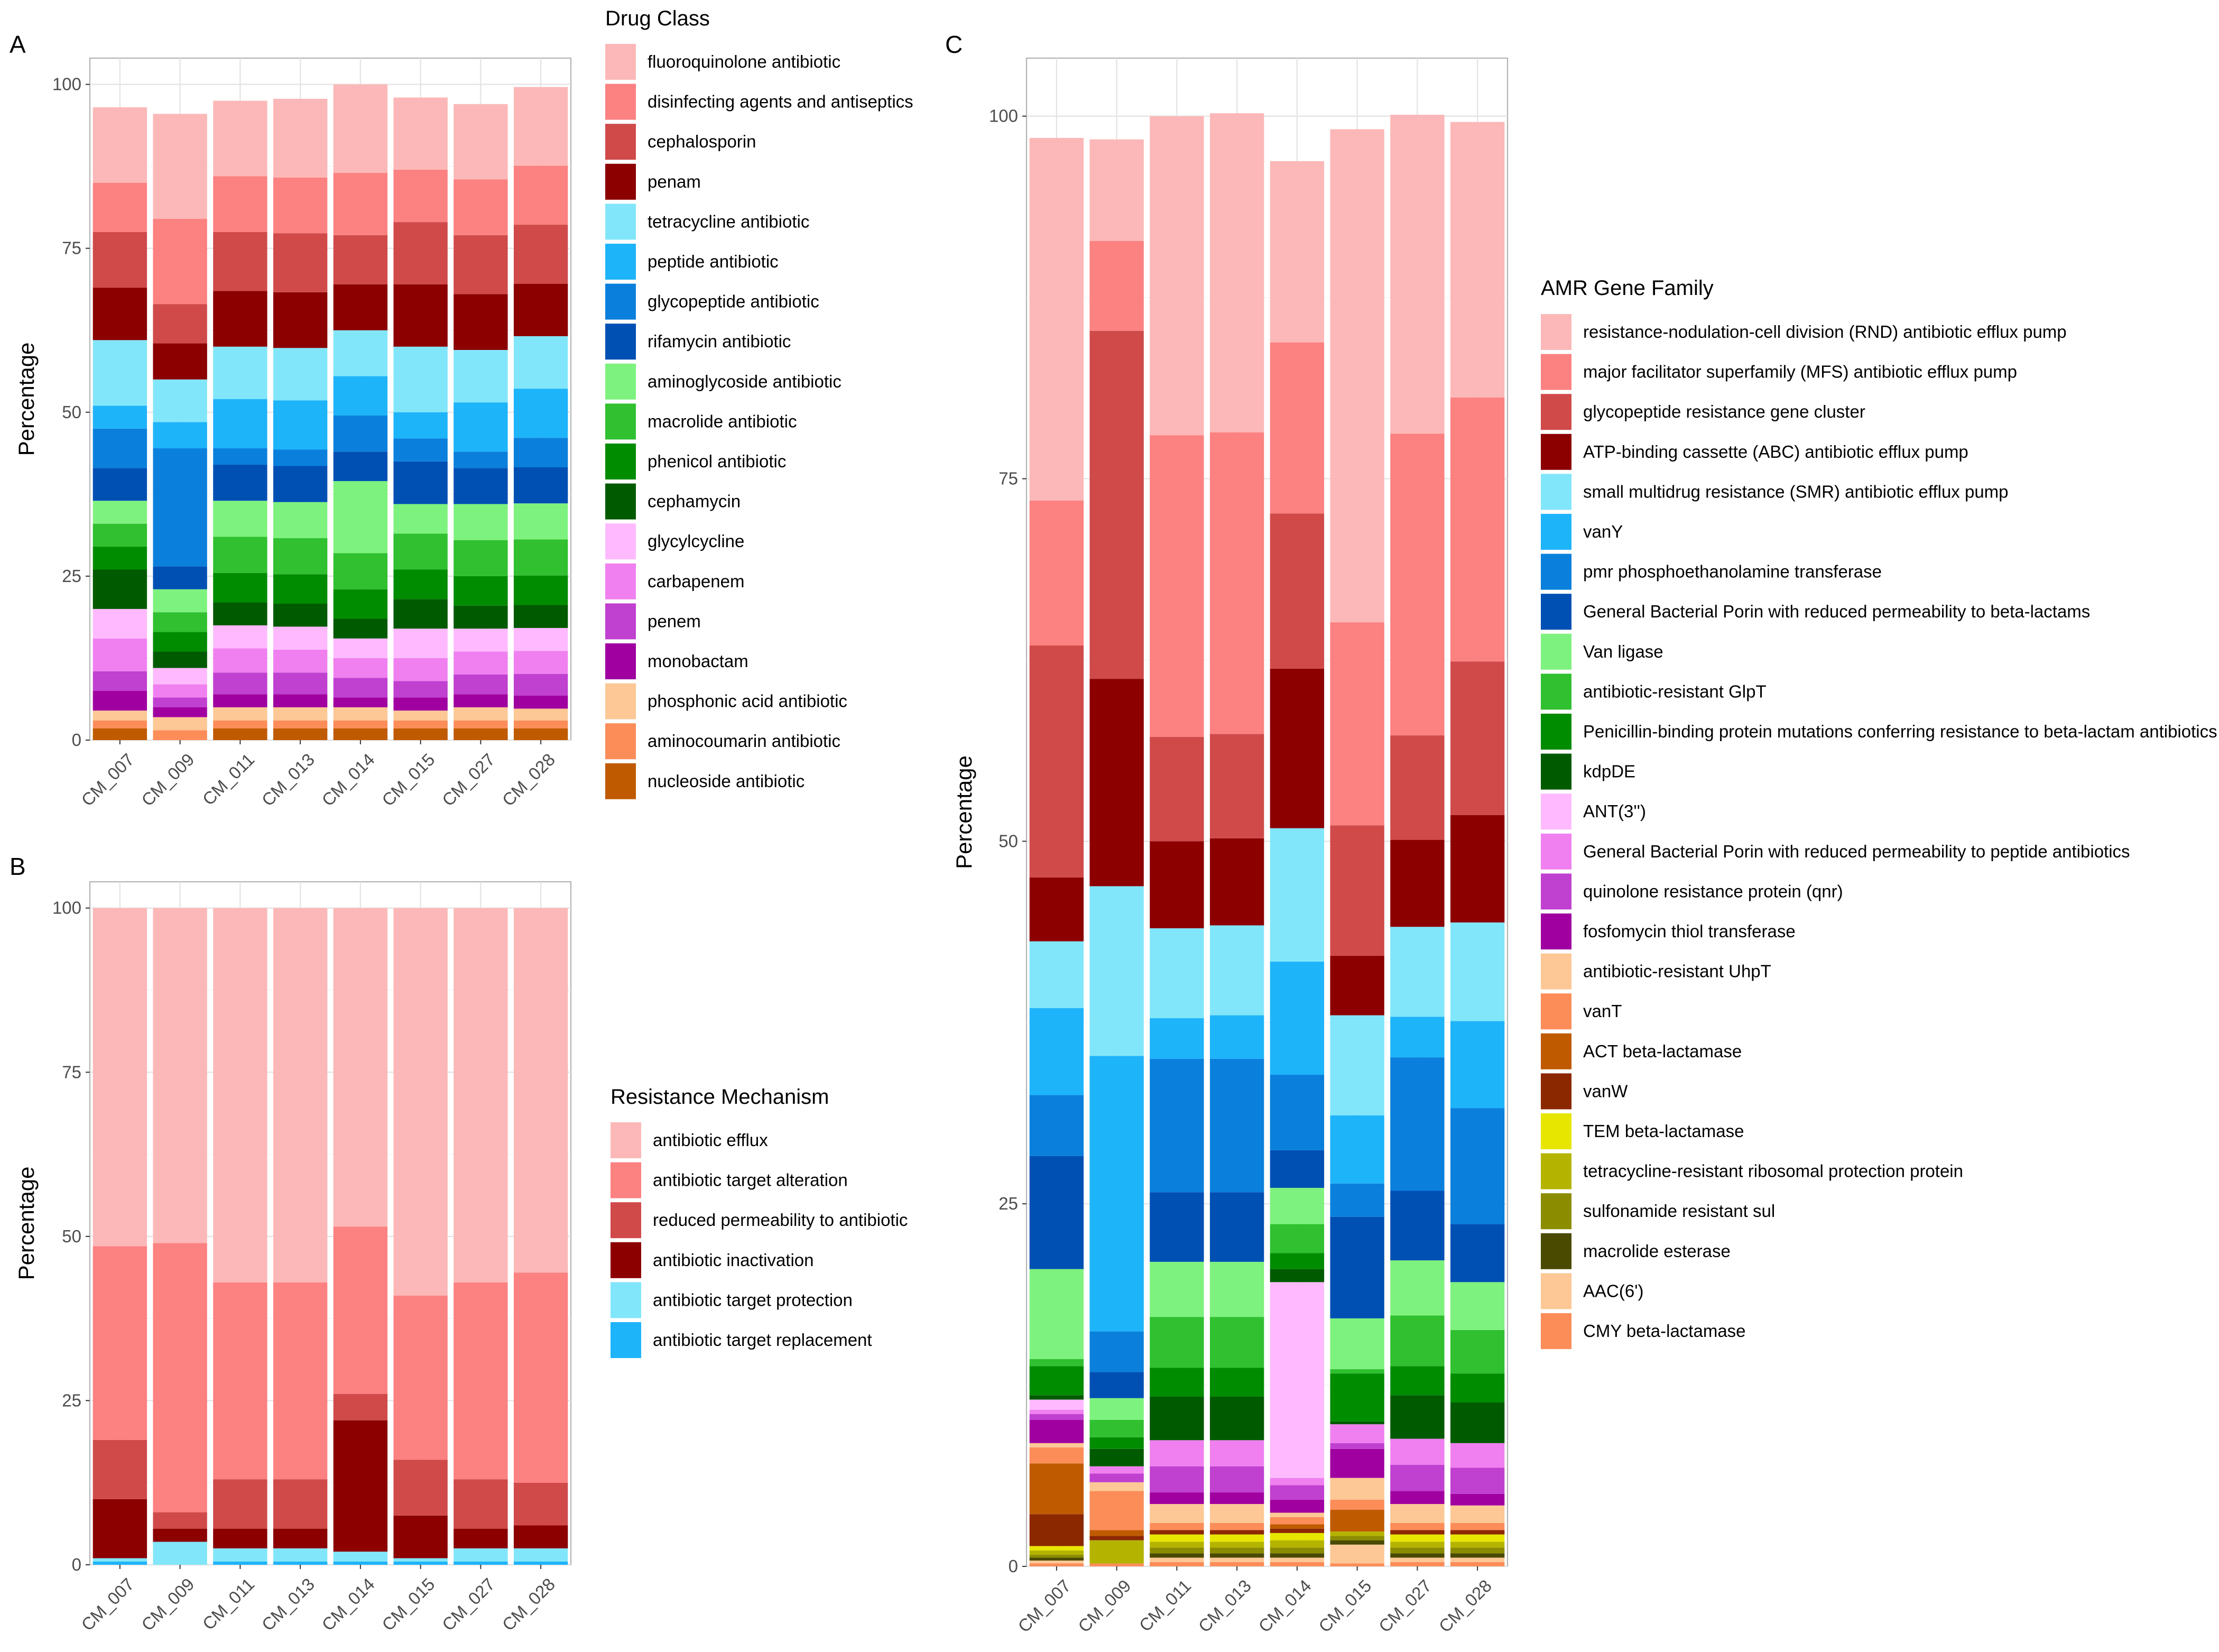 The image size is (2219, 1652). Describe the element at coordinates (71, 1236) in the screenshot. I see `y-tick-label: 50` at that location.